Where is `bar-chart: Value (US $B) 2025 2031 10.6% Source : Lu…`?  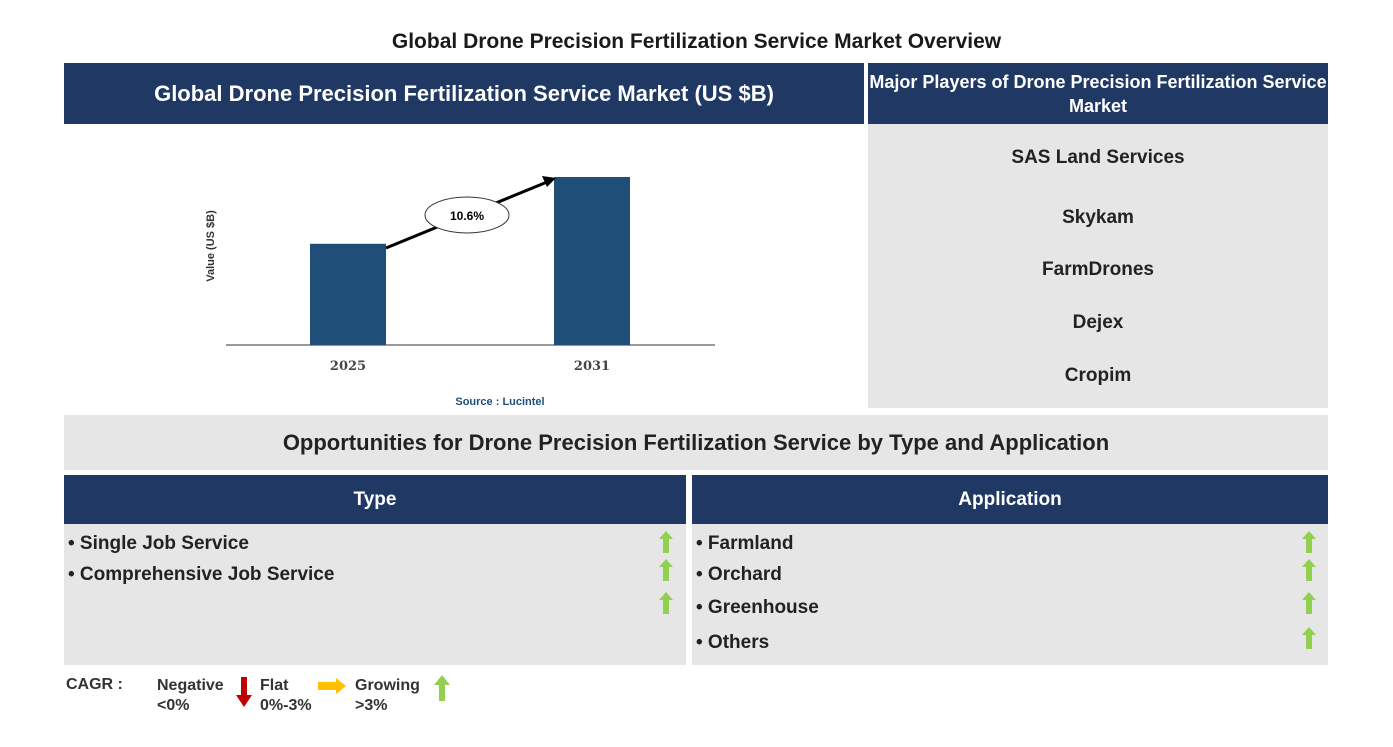
bar-chart: Value (US $B) 2025 2031 10.6% Source : Lu… is located at coordinates (460, 292).